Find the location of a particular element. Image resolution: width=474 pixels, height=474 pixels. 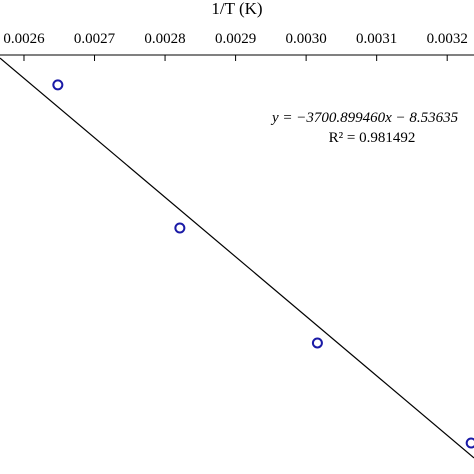

x-tick-label: 0.0027 is located at coordinates (95, 39).